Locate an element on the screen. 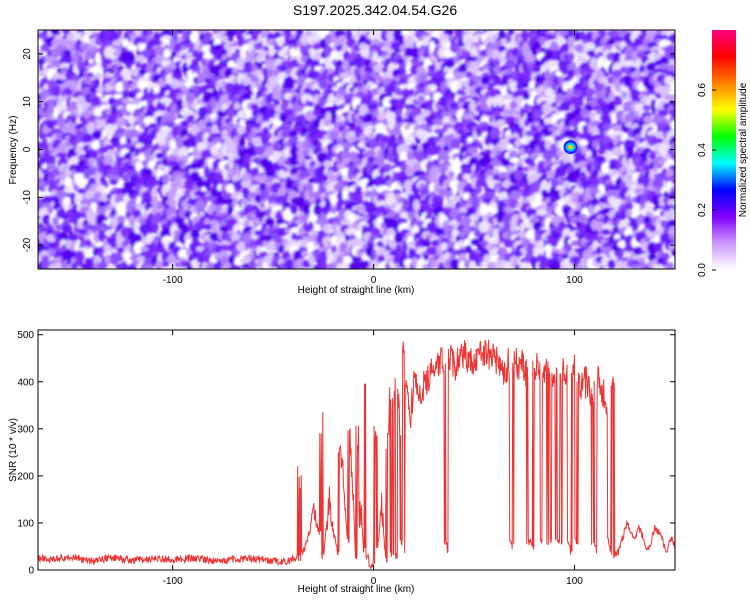 The image size is (750, 600). heatmap-y-tick-label: 10 is located at coordinates (27, 102).